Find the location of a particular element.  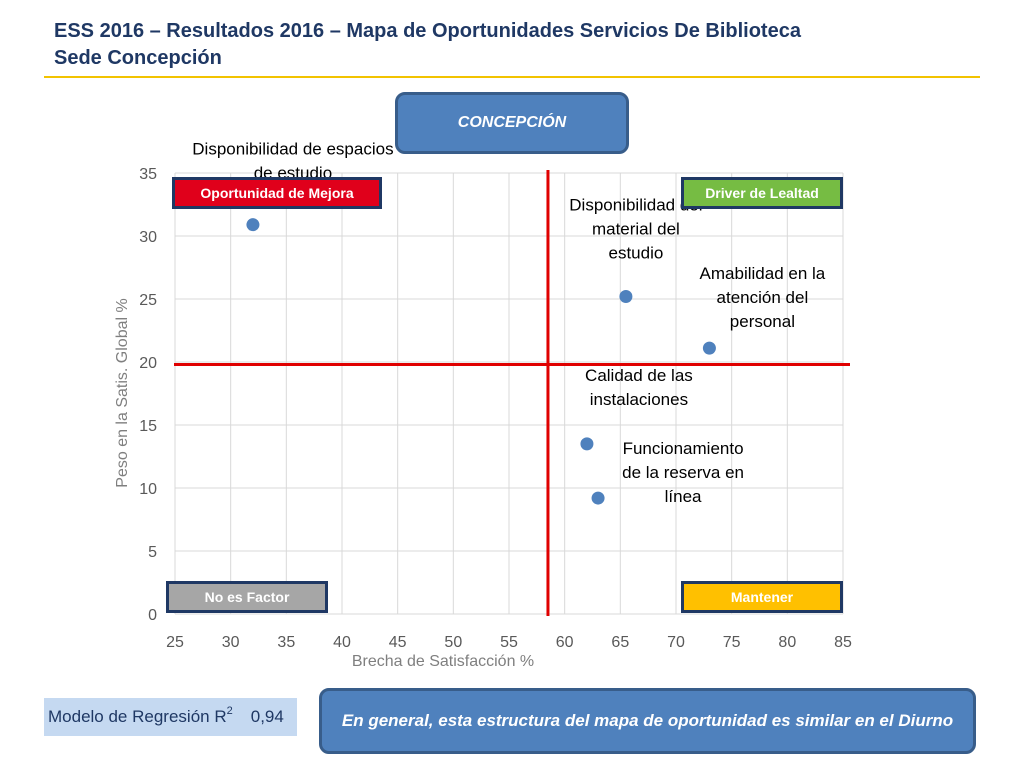

title-underline is located at coordinates (512, 77).